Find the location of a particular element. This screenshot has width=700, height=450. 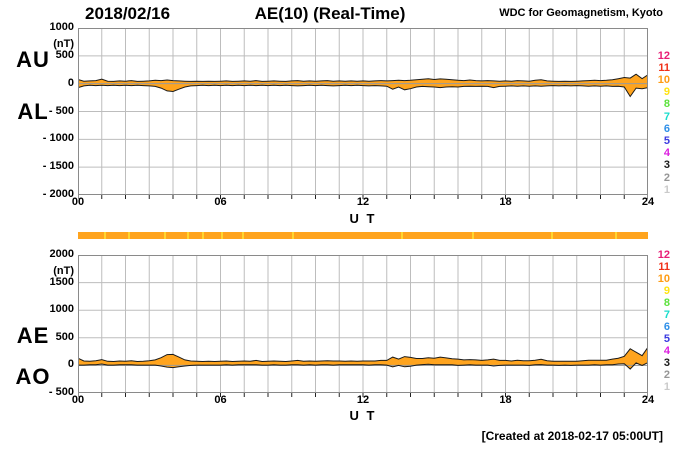

ae-series-label: AE is located at coordinates (33, 335).